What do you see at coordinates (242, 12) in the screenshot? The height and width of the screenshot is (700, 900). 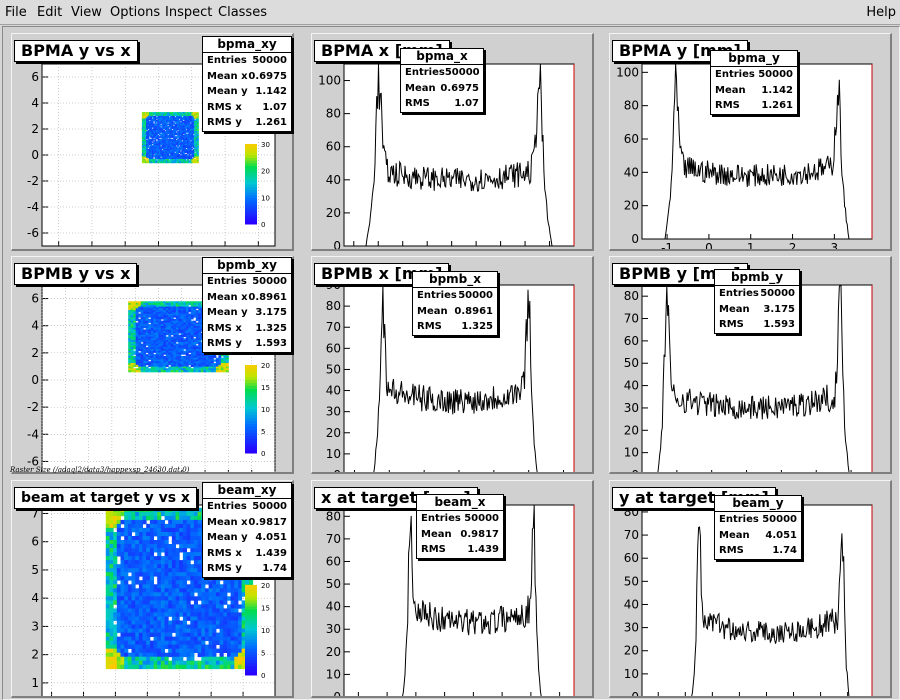 I see `menu-classes: Classes` at bounding box center [242, 12].